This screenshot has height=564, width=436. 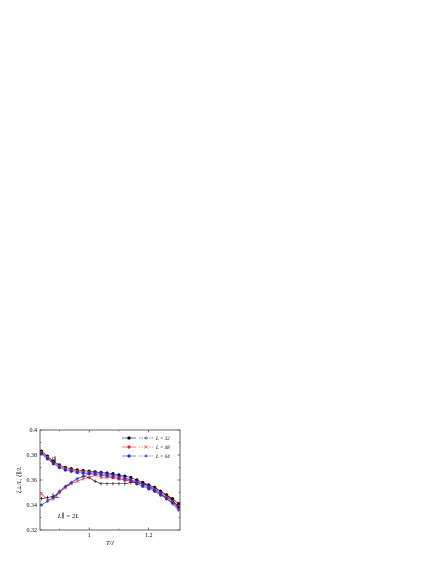 What do you see at coordinates (149, 536) in the screenshot?
I see `x-tick-label: 1.2` at bounding box center [149, 536].